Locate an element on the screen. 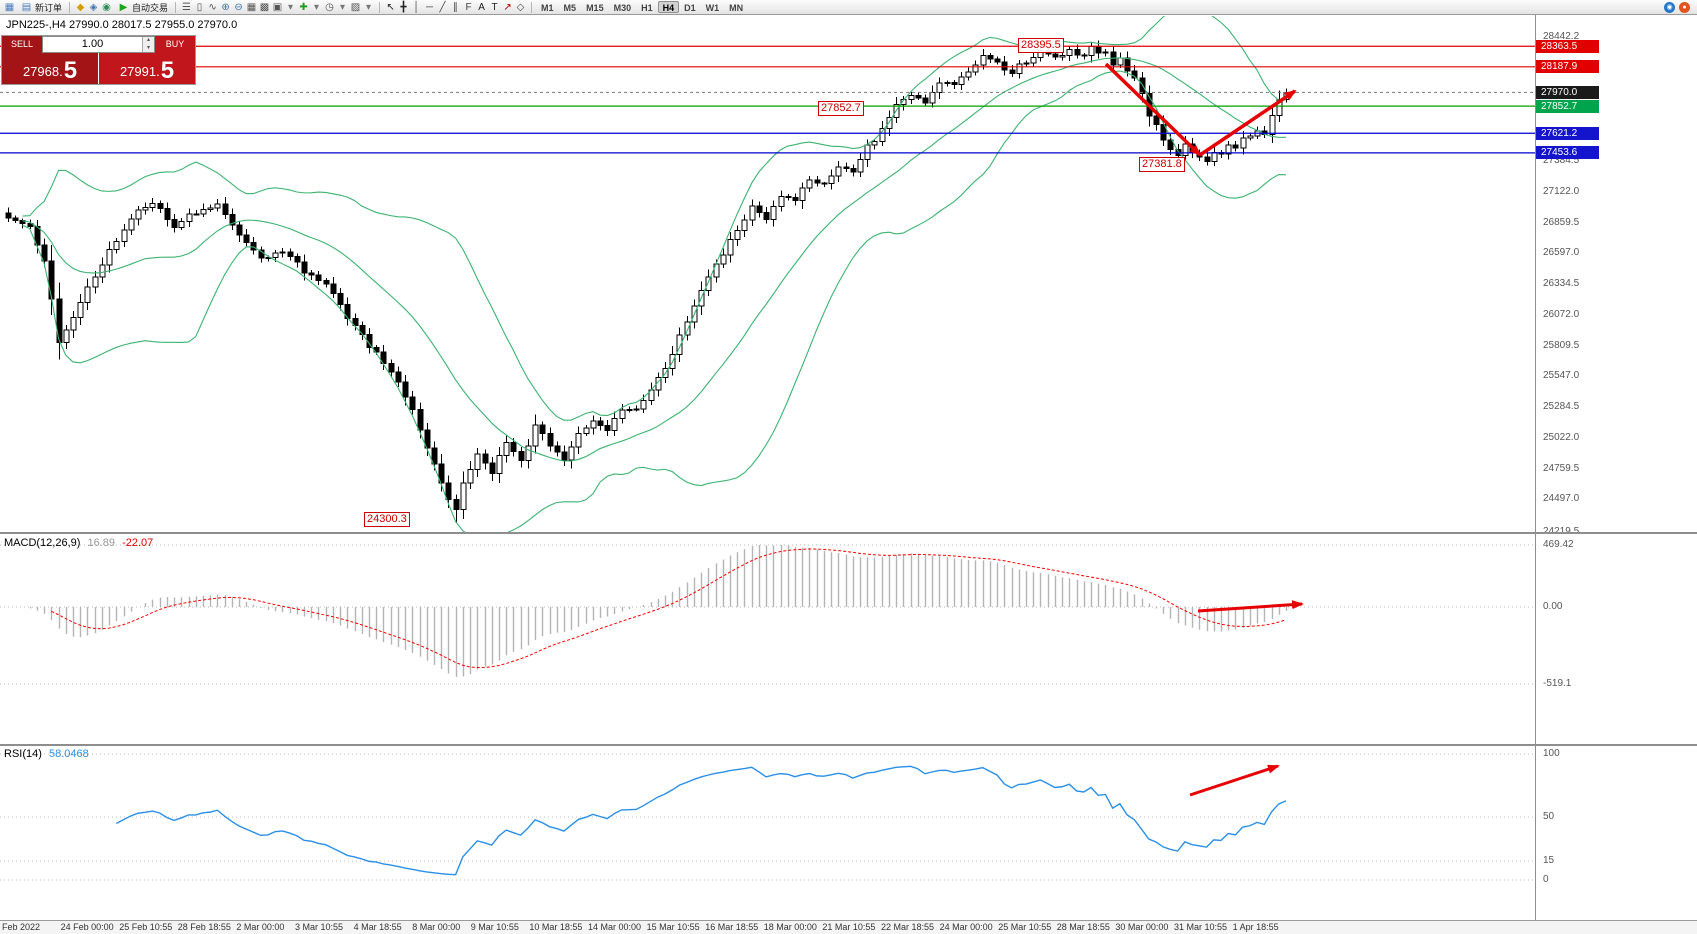  fibonacci-icon: F is located at coordinates (468, 7).